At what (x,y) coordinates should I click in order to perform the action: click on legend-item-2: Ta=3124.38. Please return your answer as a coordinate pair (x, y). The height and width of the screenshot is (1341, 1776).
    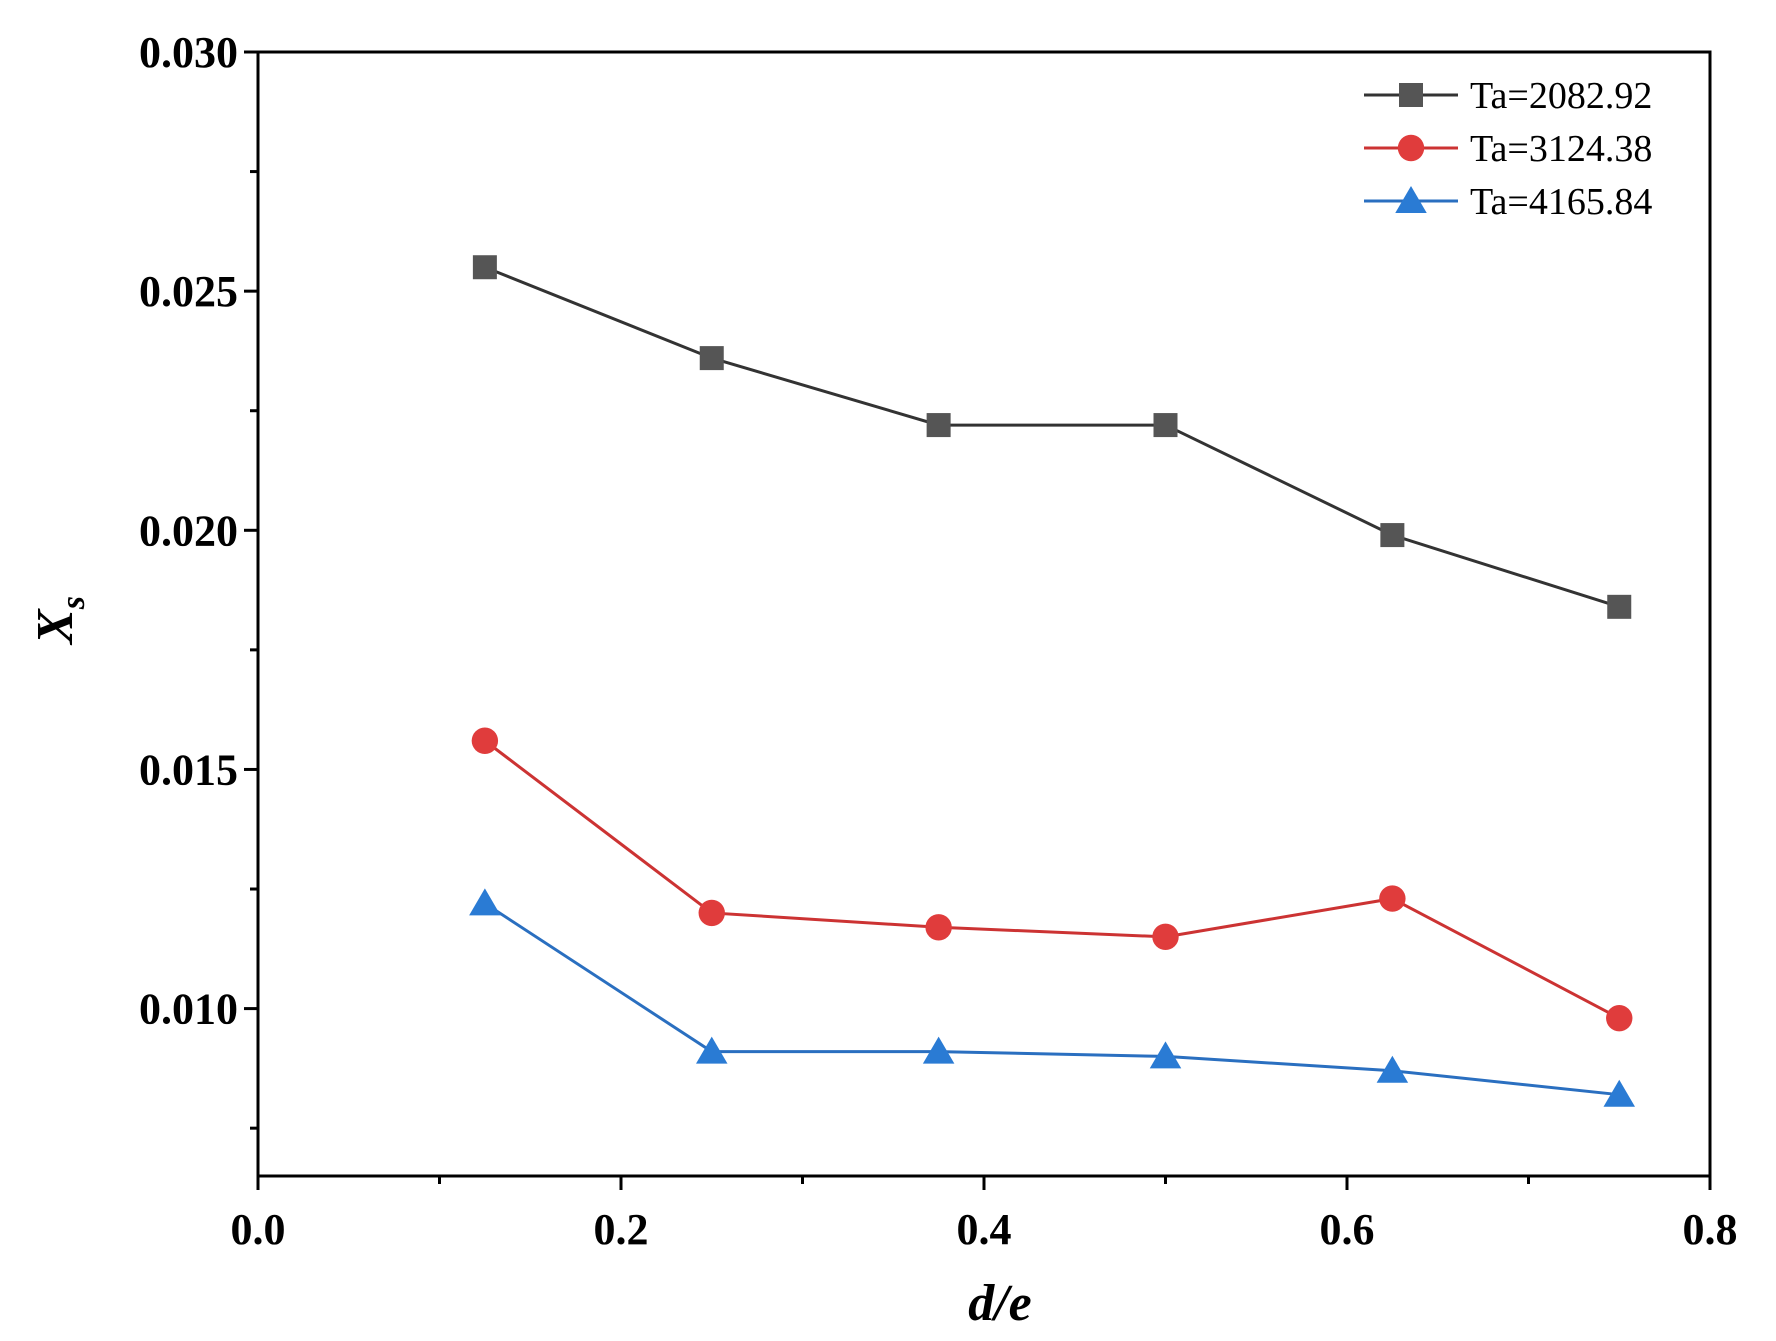
    Looking at the image, I should click on (1508, 149).